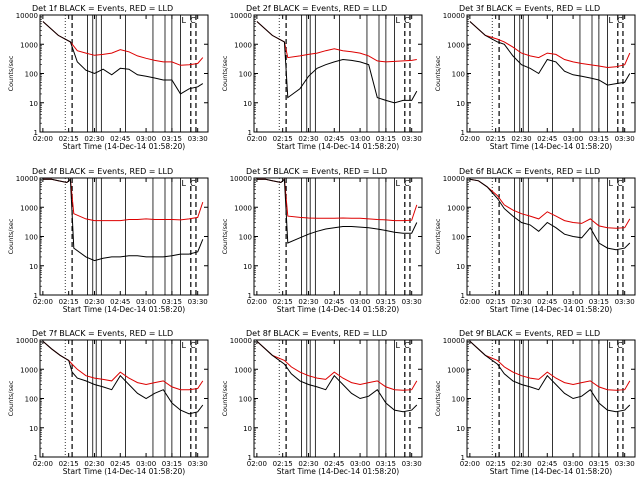  Describe the element at coordinates (529, 8) in the screenshot. I see `panel-title: Det 3f BLACK = Events, RED = LLD` at that location.